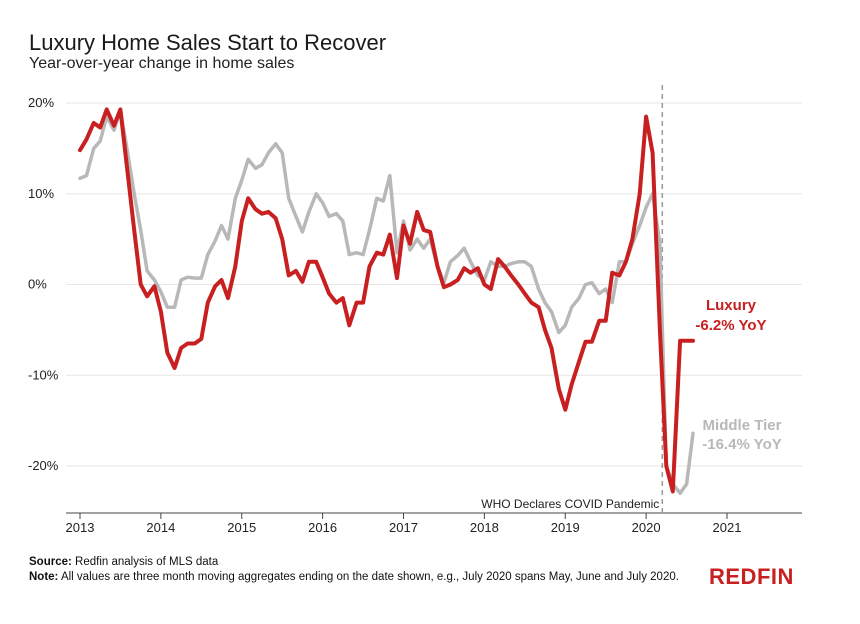  Describe the element at coordinates (322, 527) in the screenshot. I see `x-tick-label: 2016` at that location.